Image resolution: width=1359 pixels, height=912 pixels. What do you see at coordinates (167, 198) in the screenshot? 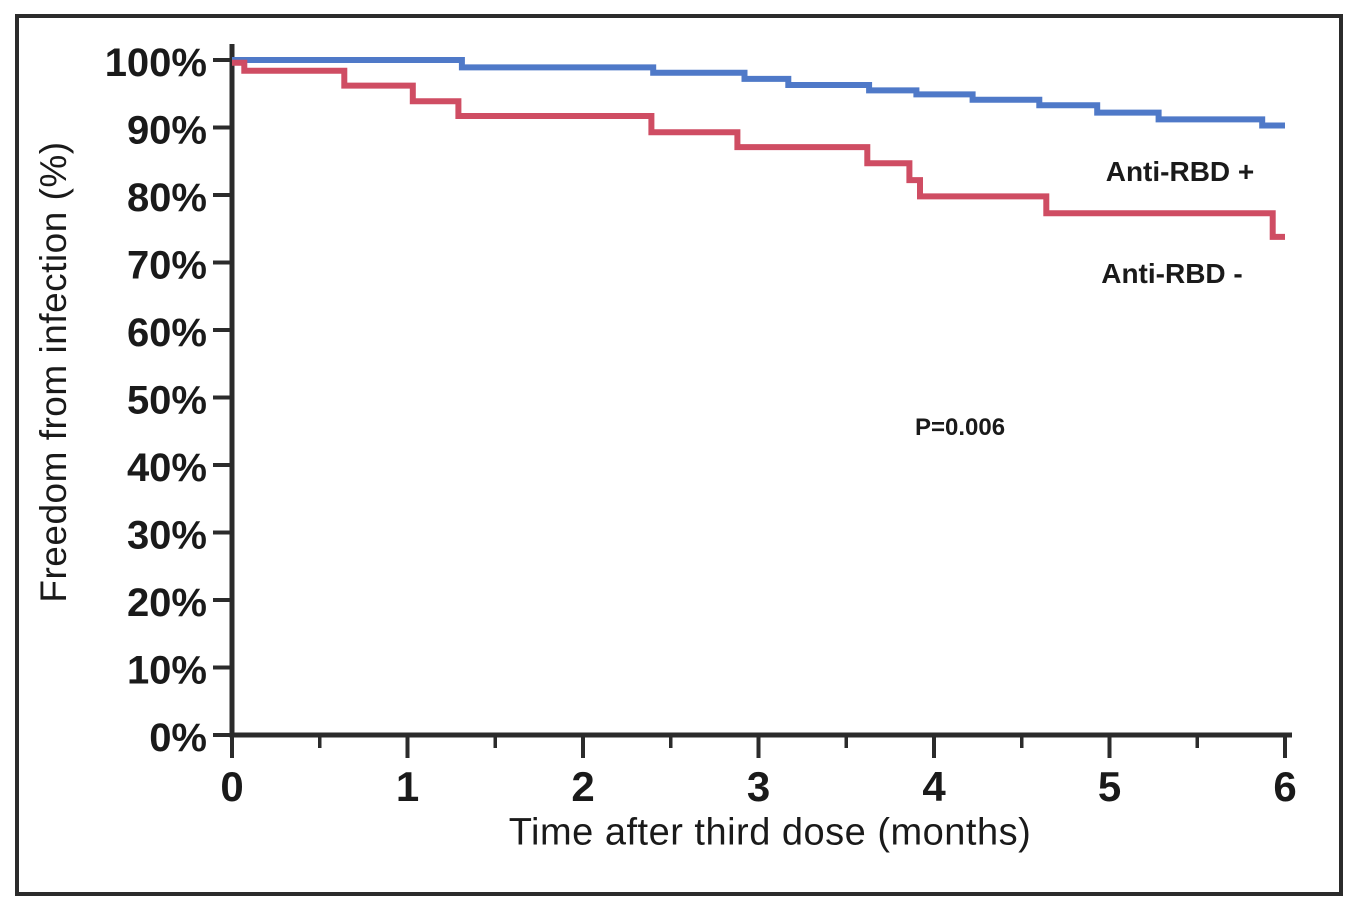
I see `y-tick-label: 80%` at bounding box center [167, 198].